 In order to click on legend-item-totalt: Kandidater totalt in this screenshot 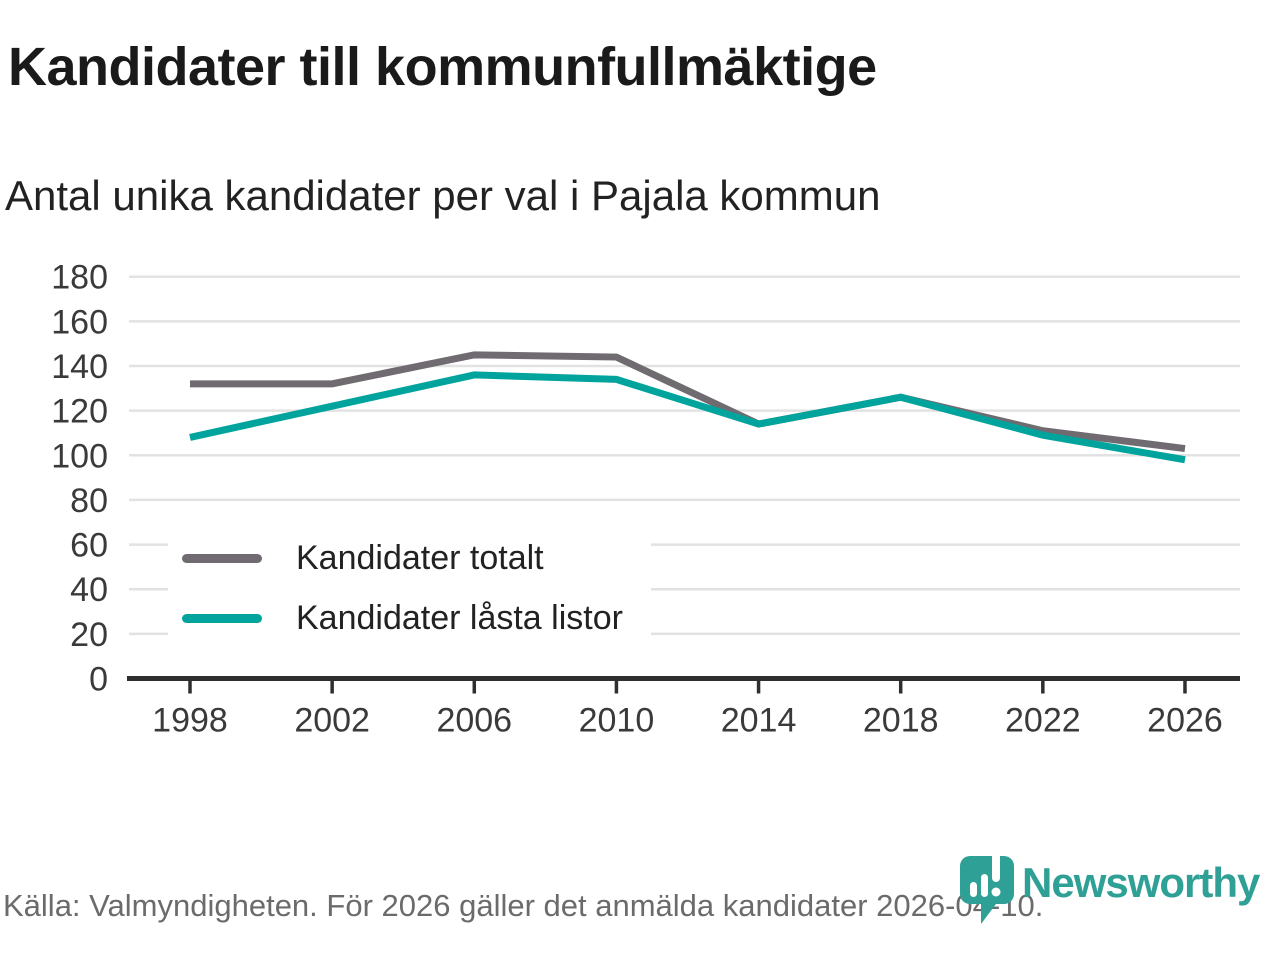, I will do `click(402, 558)`.